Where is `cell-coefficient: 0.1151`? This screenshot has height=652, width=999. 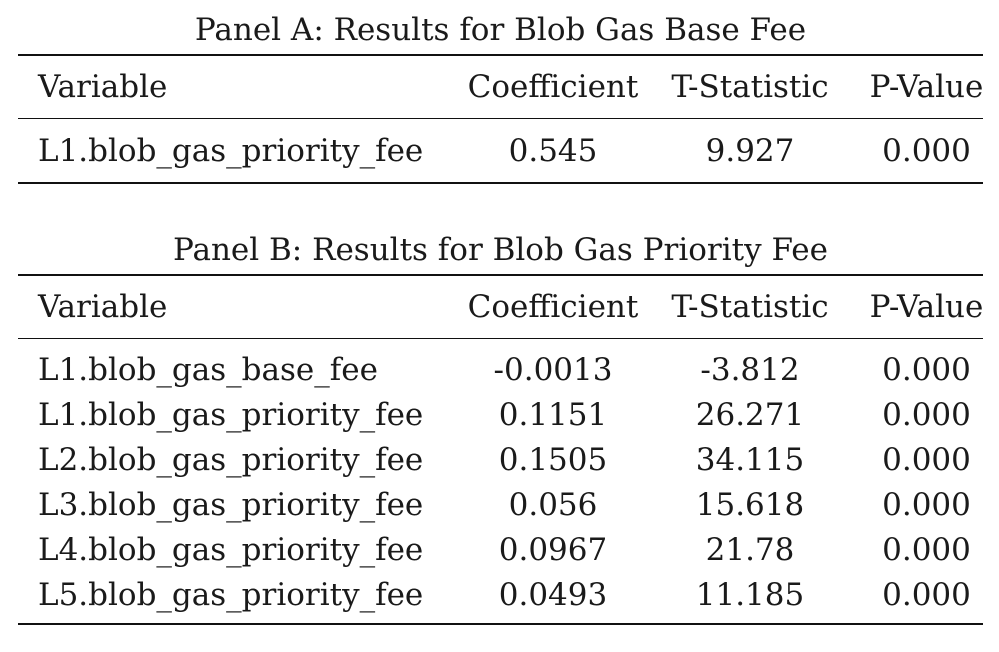 cell-coefficient: 0.1151 is located at coordinates (553, 414).